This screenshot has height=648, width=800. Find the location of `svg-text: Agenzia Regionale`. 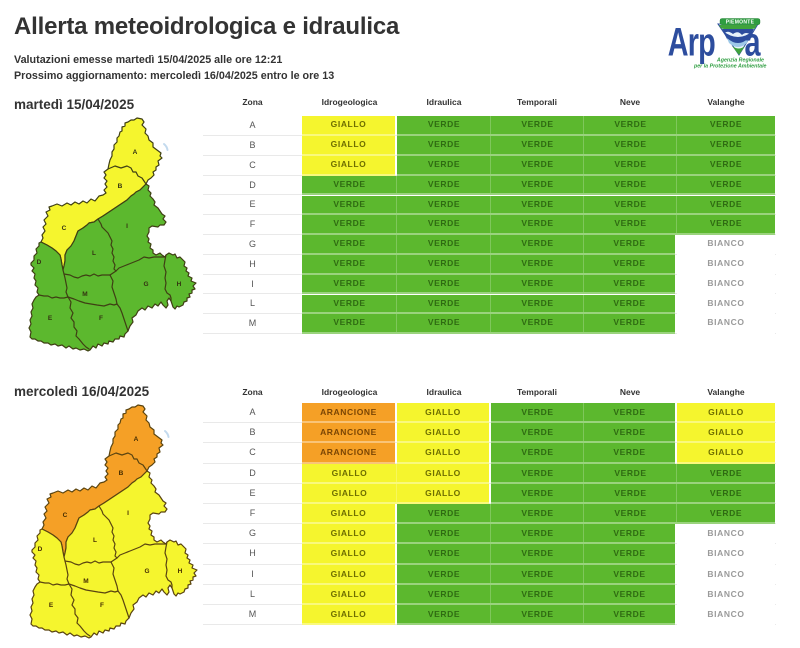

svg-text: Agenzia Regionale is located at coordinates (740, 60).